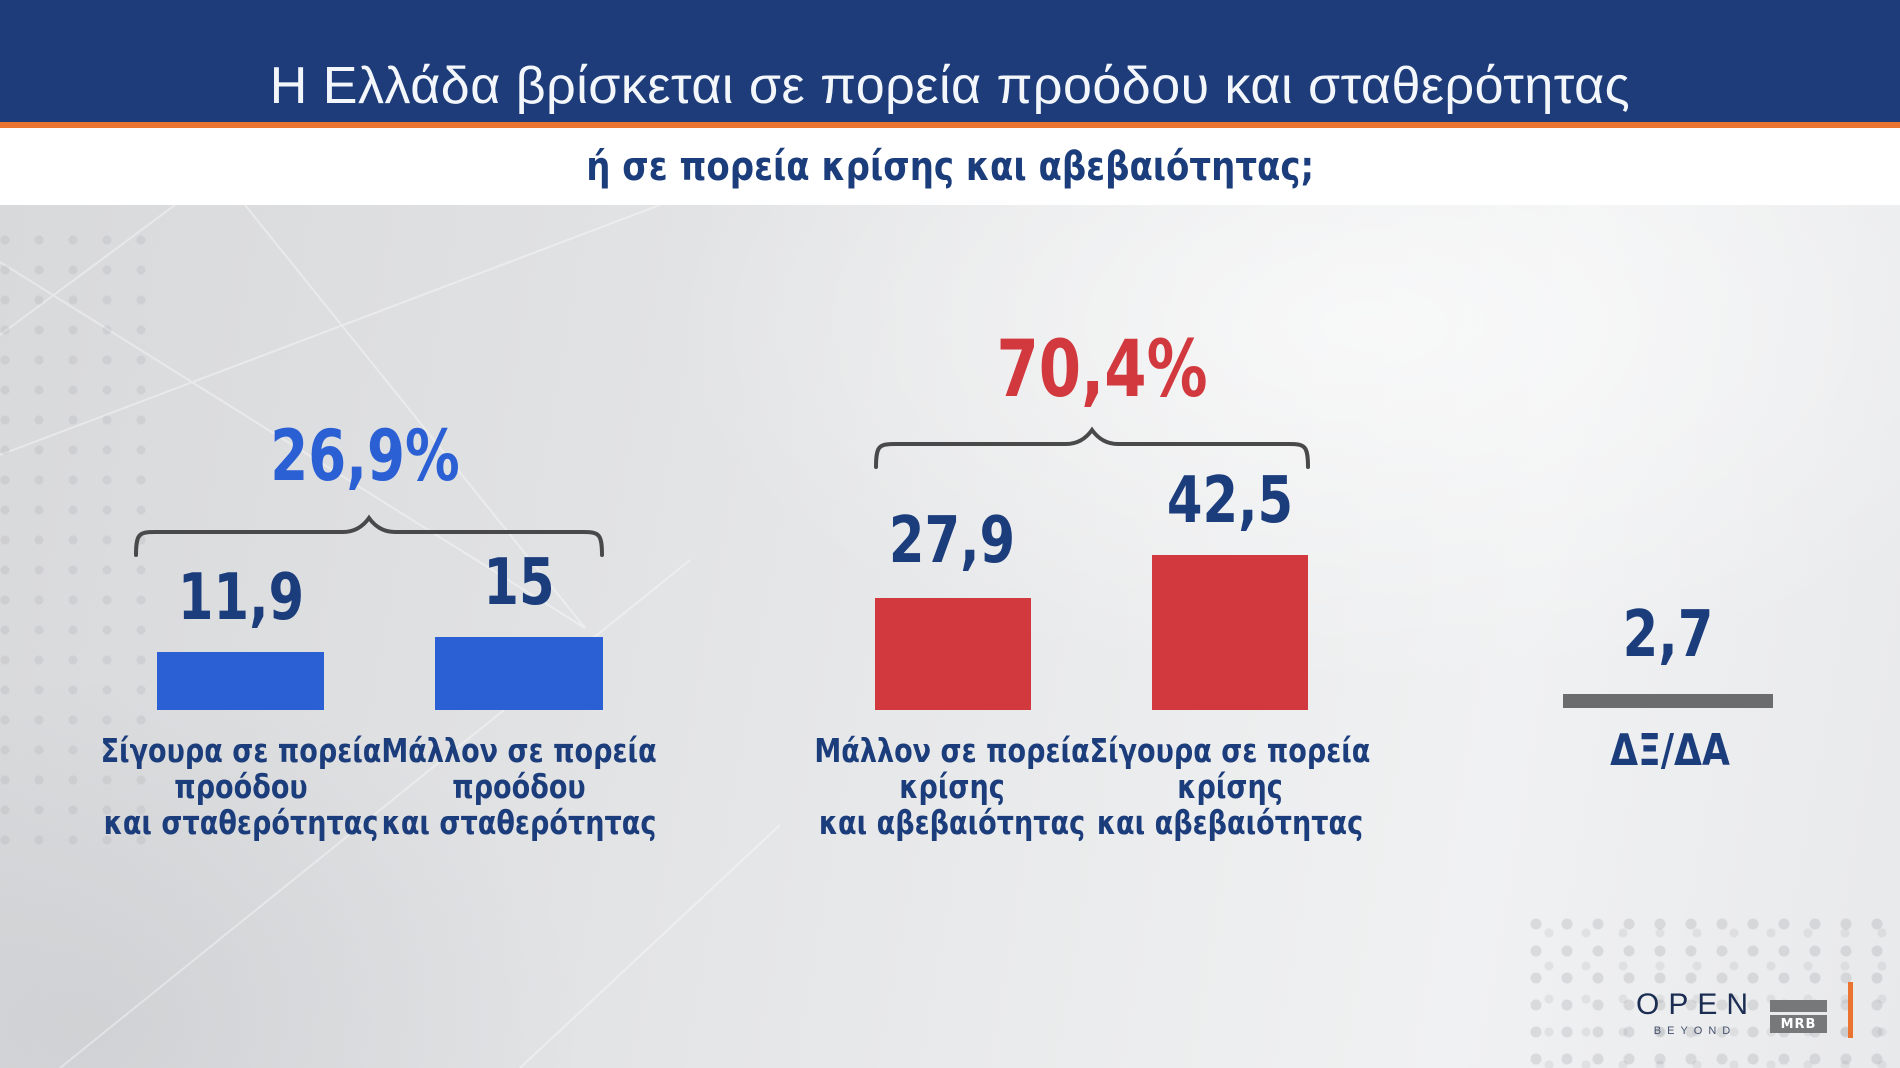  What do you see at coordinates (950, 125) in the screenshot?
I see `header-accent-line` at bounding box center [950, 125].